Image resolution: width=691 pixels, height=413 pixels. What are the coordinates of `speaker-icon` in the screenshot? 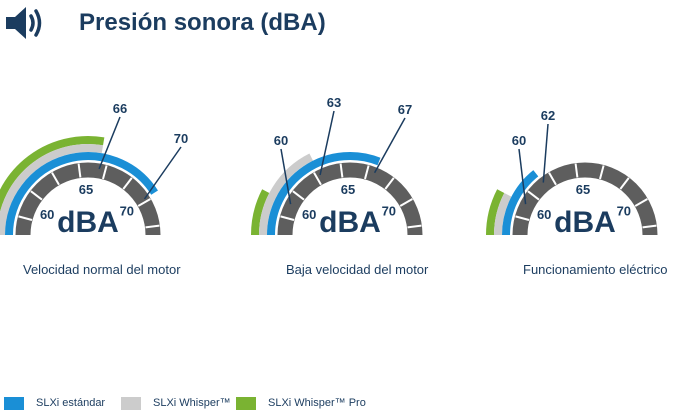 It's located at (24, 23).